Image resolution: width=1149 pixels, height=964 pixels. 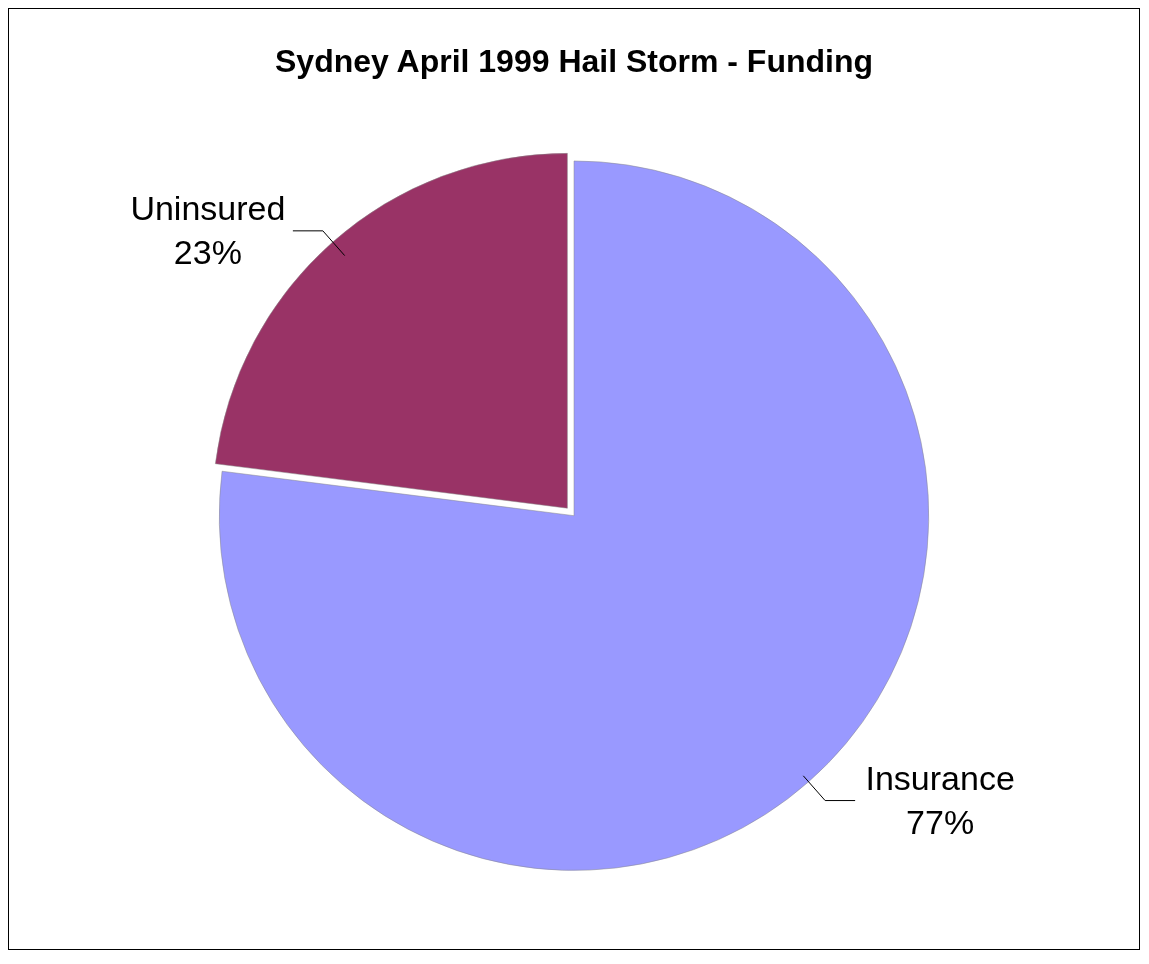 What do you see at coordinates (940, 821) in the screenshot?
I see `data-label: 77%` at bounding box center [940, 821].